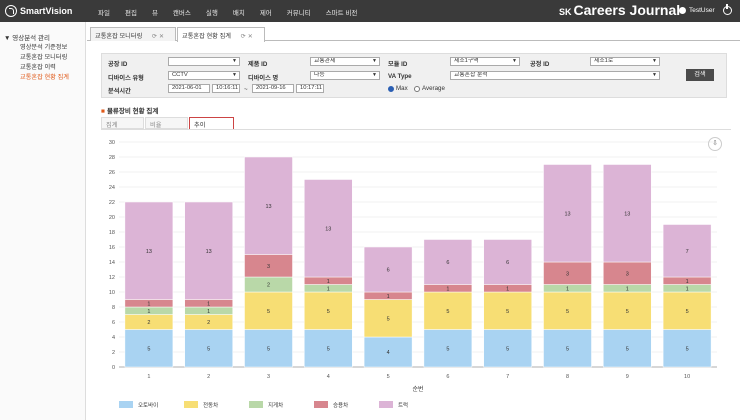 This screenshot has width=740, height=420. Describe the element at coordinates (112, 218) in the screenshot. I see `y-tick-label: 20` at that location.